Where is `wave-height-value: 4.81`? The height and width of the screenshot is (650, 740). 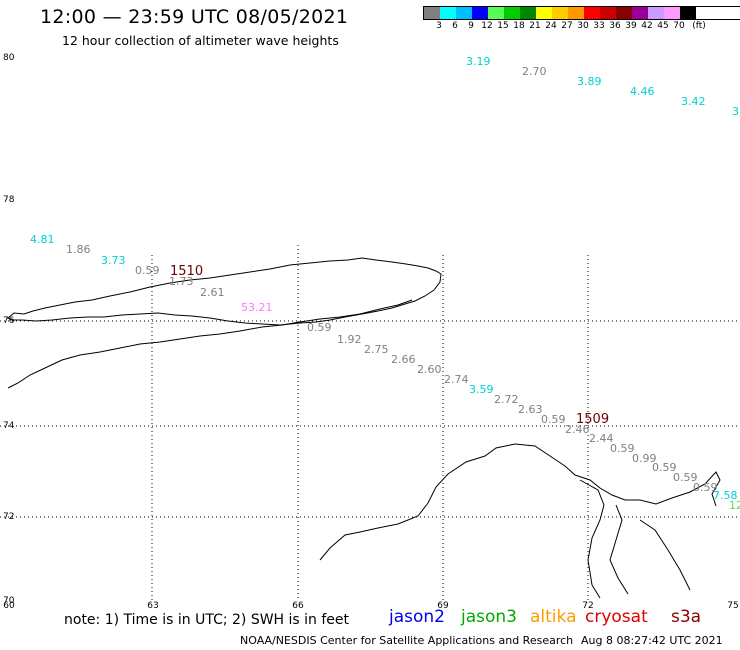 wave-height-value: 4.81 is located at coordinates (42, 239).